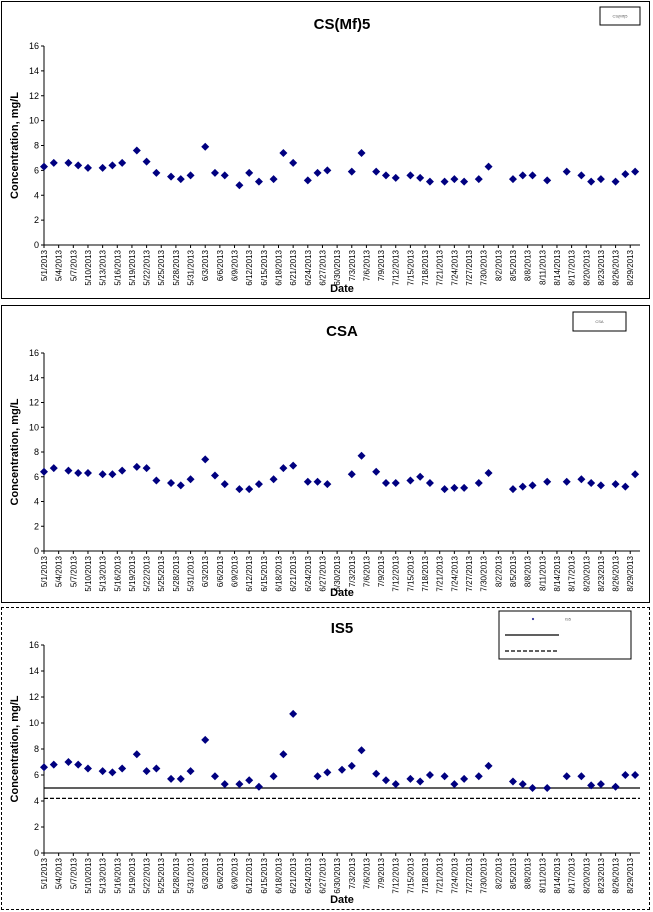 The height and width of the screenshot is (912, 653). Describe the element at coordinates (484, 875) in the screenshot. I see `x-tick-label: 7/30/2013` at that location.